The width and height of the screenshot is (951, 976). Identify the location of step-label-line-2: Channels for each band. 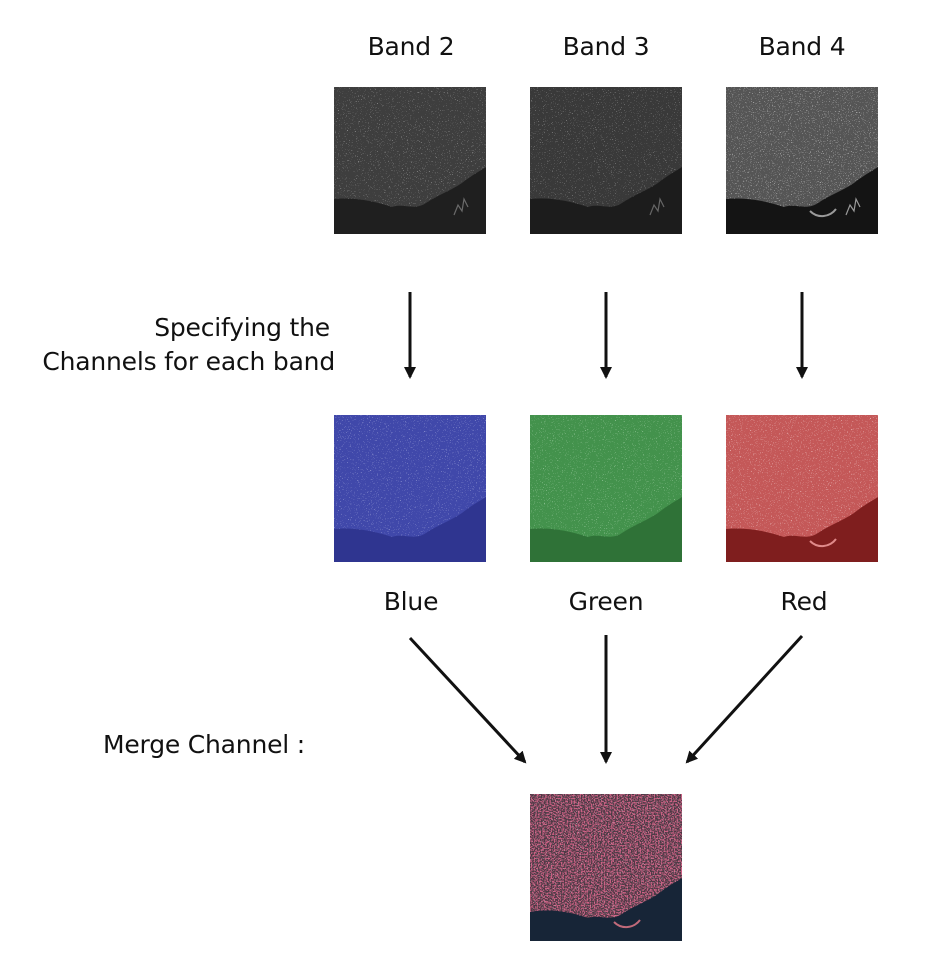
(188, 361).